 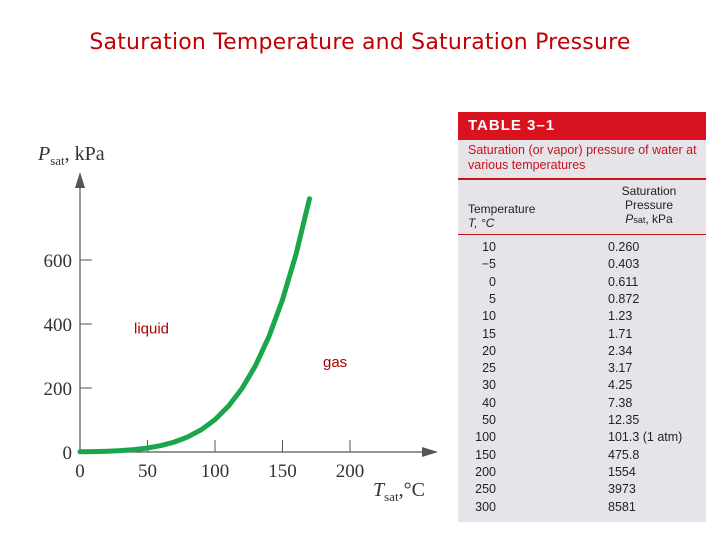 What do you see at coordinates (620, 350) in the screenshot?
I see `table-cell-pressure: 2.34` at bounding box center [620, 350].